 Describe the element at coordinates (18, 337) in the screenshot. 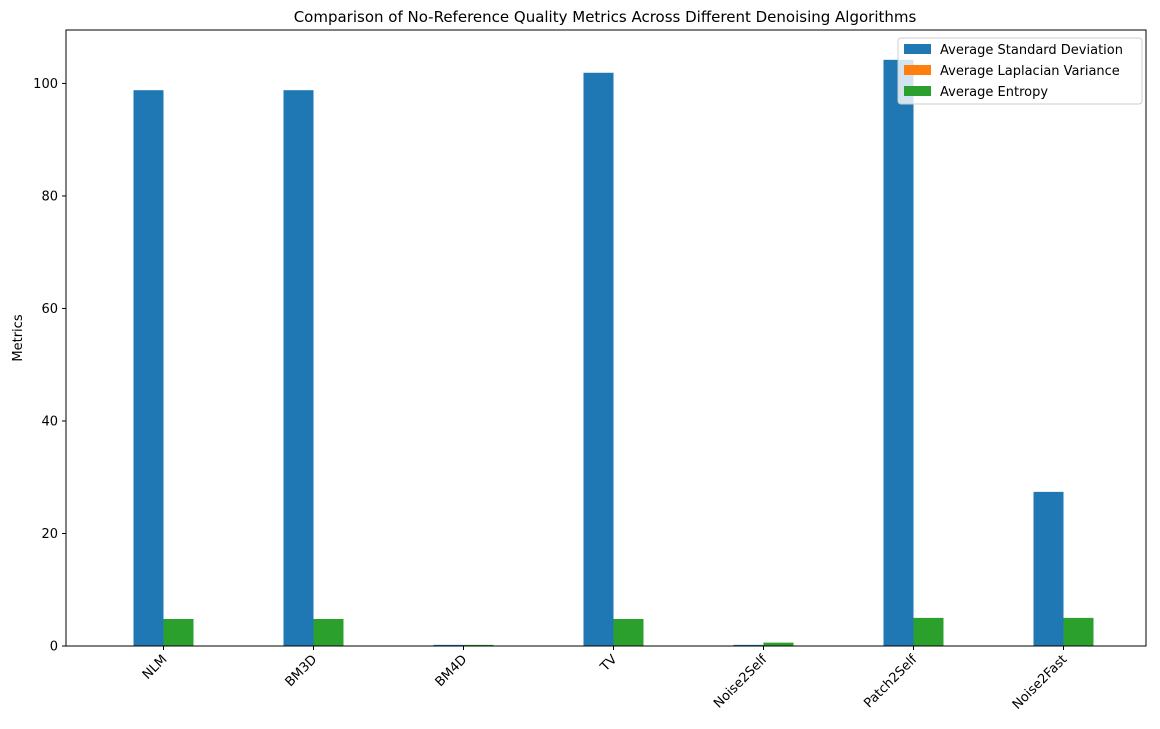

I see `y-axis-label: Metrics` at that location.